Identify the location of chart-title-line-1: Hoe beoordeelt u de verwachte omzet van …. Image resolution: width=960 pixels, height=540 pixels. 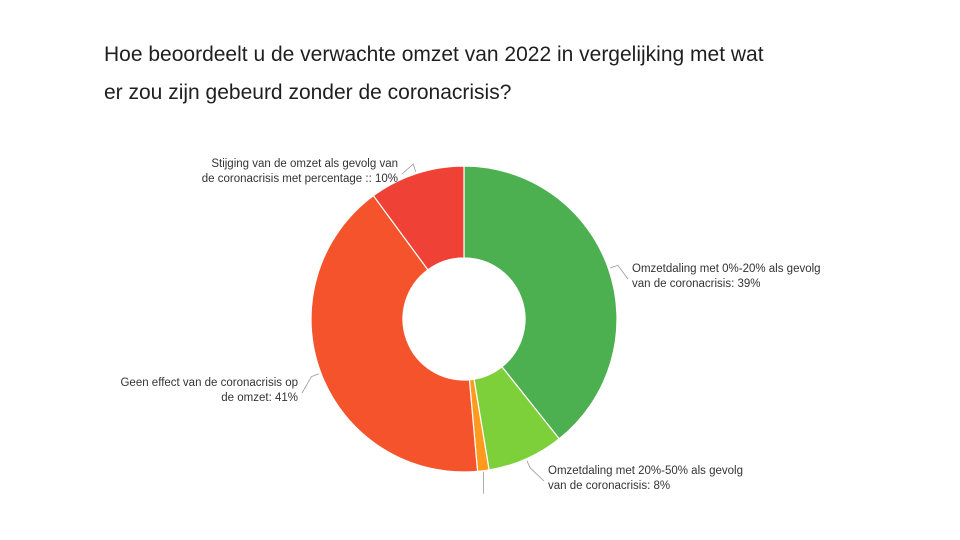
(434, 54).